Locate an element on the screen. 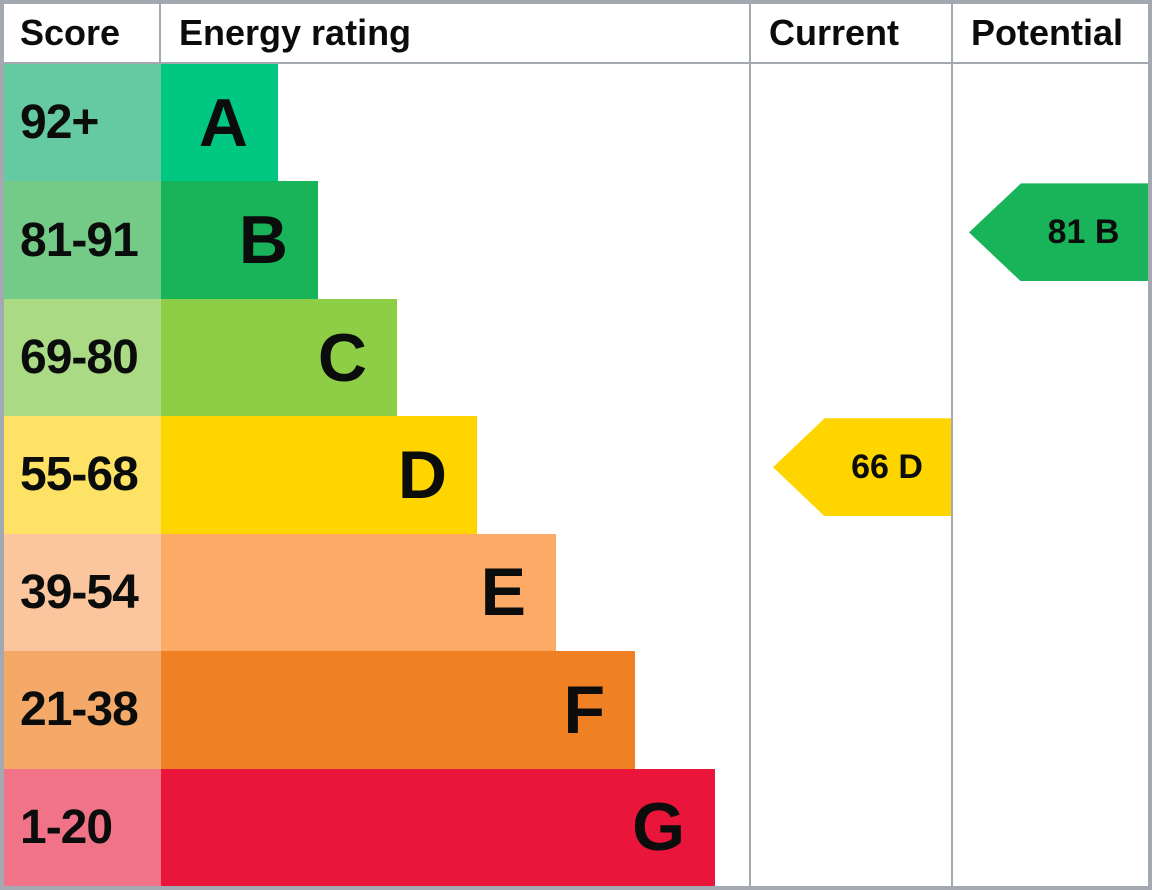 The image size is (1152, 890). rating-bar-g: G is located at coordinates (438, 827).